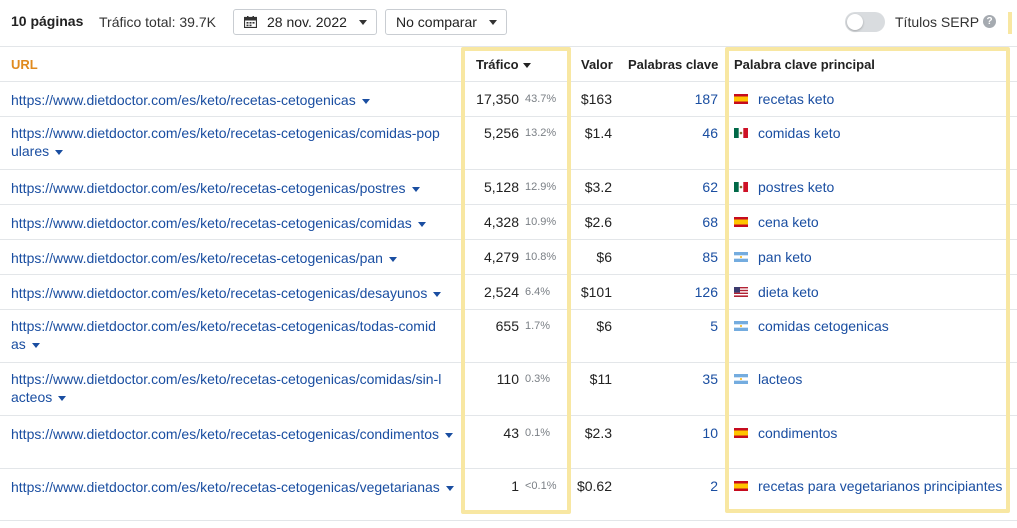 The image size is (1017, 528). I want to click on keywords-count-link: 10, so click(710, 433).